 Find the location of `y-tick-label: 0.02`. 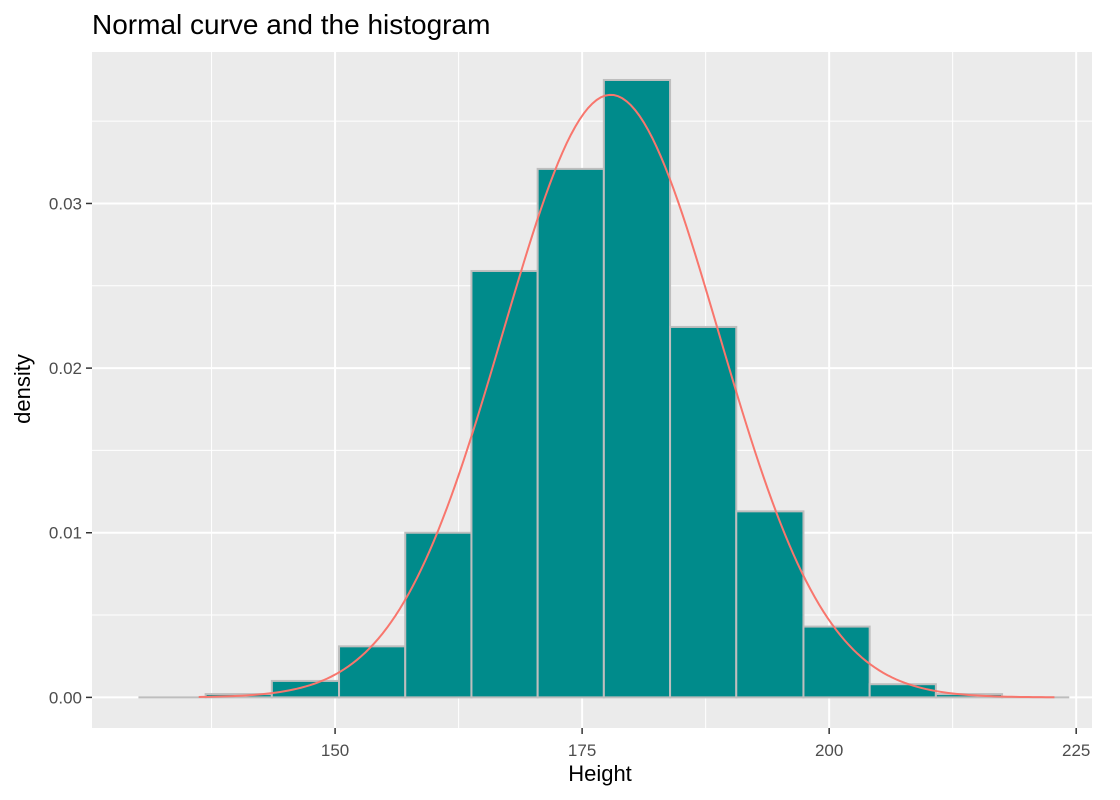

y-tick-label: 0.02 is located at coordinates (65, 368).